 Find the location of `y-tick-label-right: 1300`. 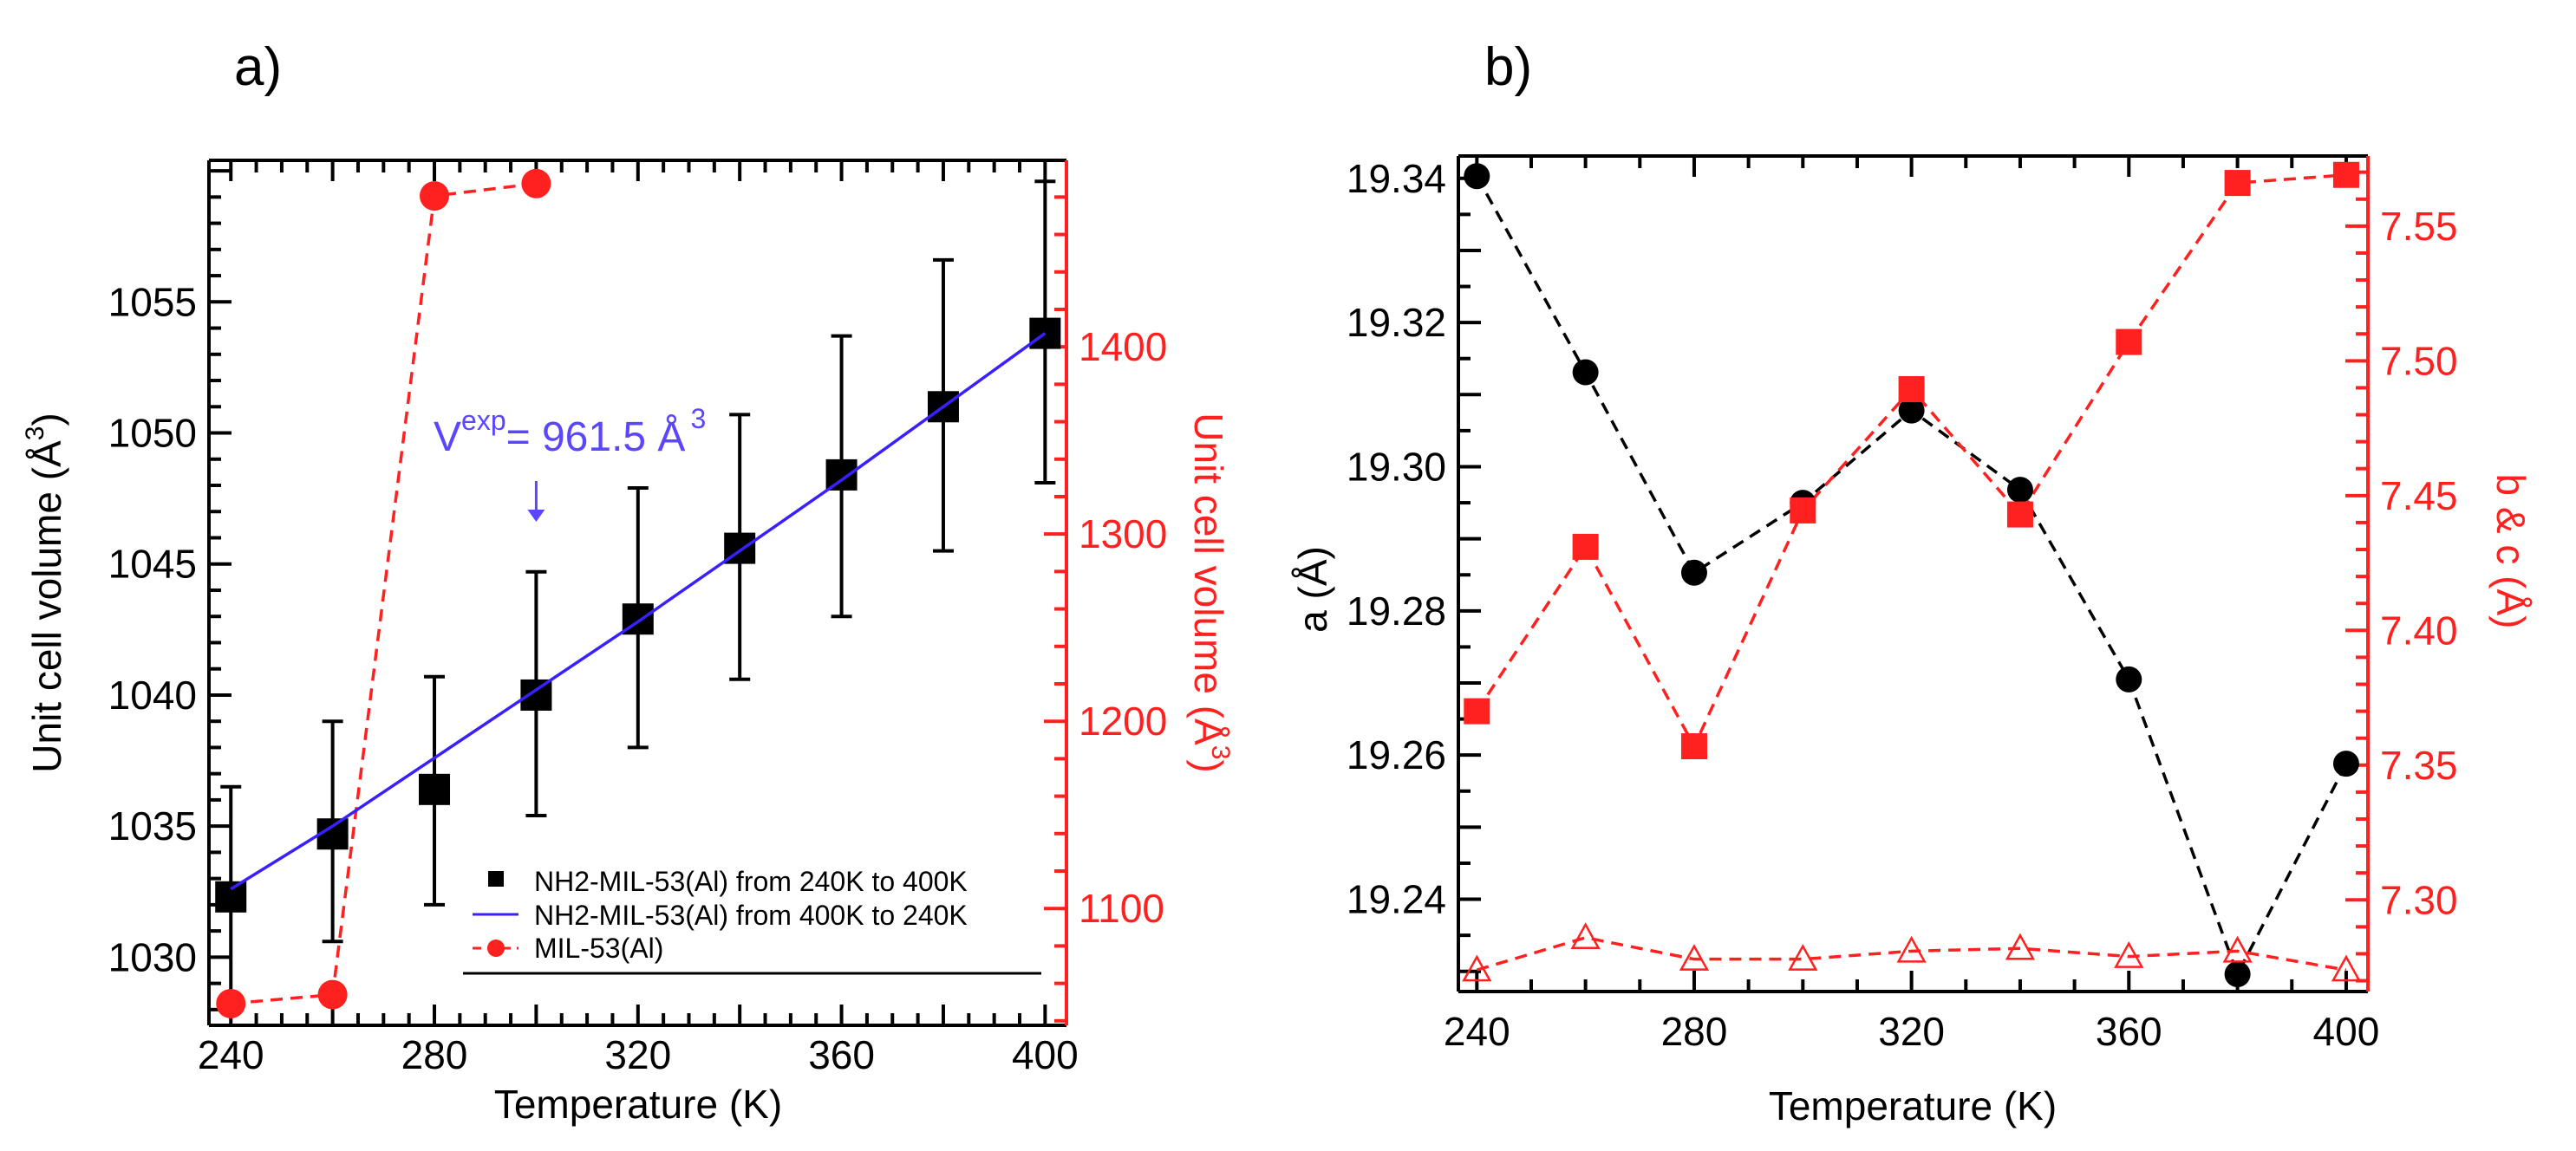

y-tick-label-right: 1300 is located at coordinates (1123, 533).